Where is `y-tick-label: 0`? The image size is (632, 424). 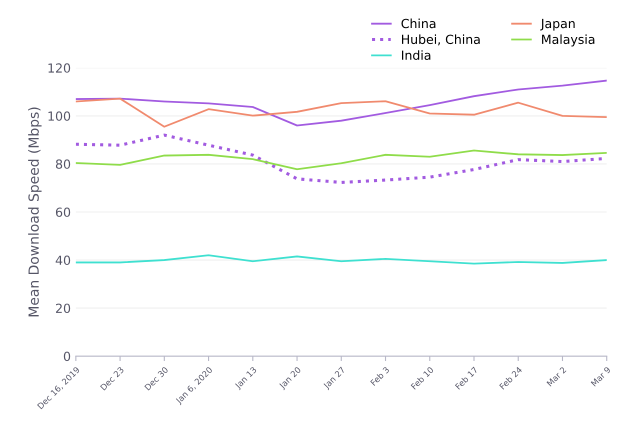 y-tick-label: 0 is located at coordinates (67, 357).